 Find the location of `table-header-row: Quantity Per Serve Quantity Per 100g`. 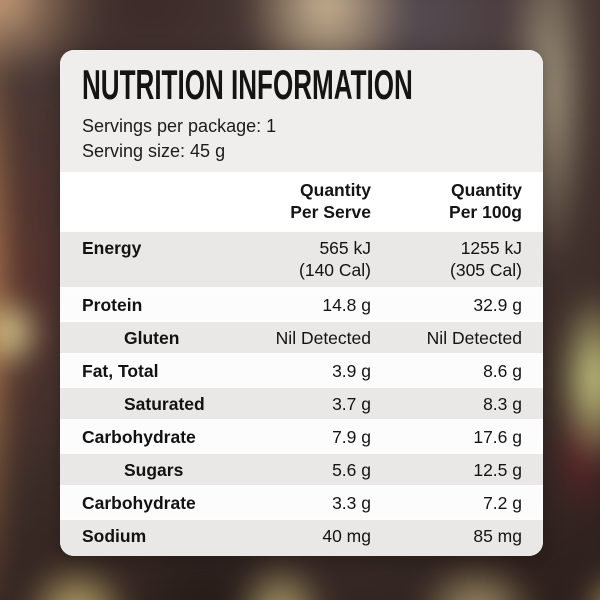

table-header-row: Quantity Per Serve Quantity Per 100g is located at coordinates (301, 201).